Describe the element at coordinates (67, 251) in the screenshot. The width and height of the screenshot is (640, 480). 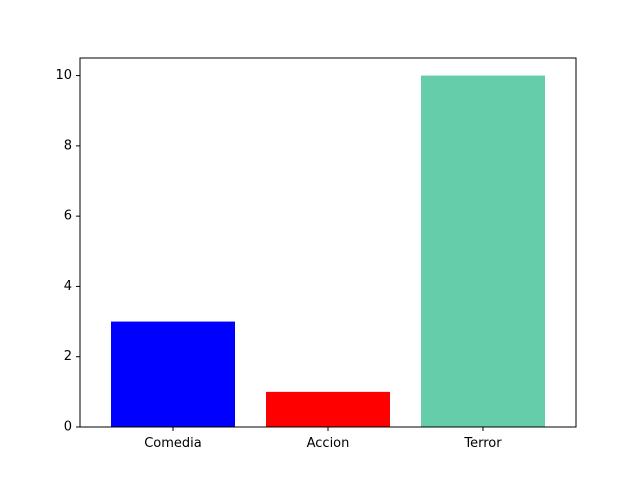
I see `y-axis: 0 2 4 6 8 10` at that location.